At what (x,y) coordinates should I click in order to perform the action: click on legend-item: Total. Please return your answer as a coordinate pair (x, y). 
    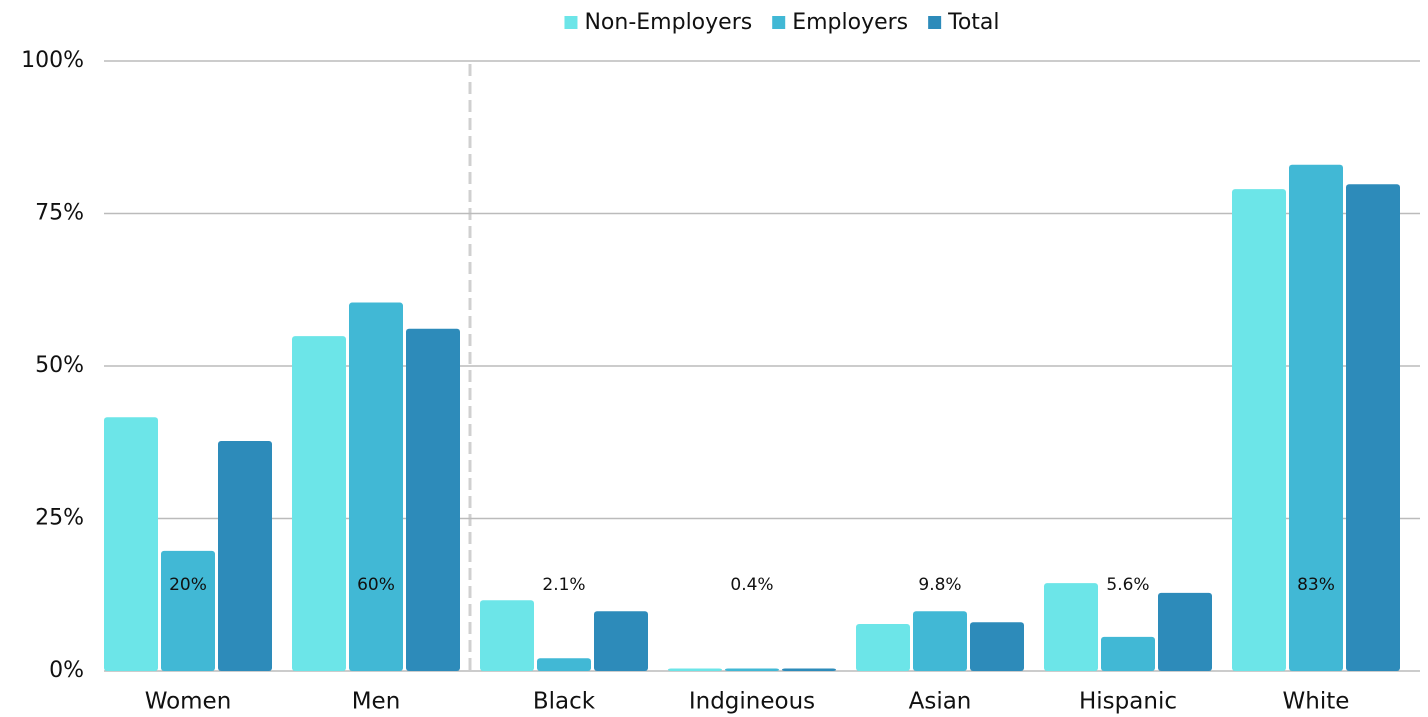
    Looking at the image, I should click on (964, 22).